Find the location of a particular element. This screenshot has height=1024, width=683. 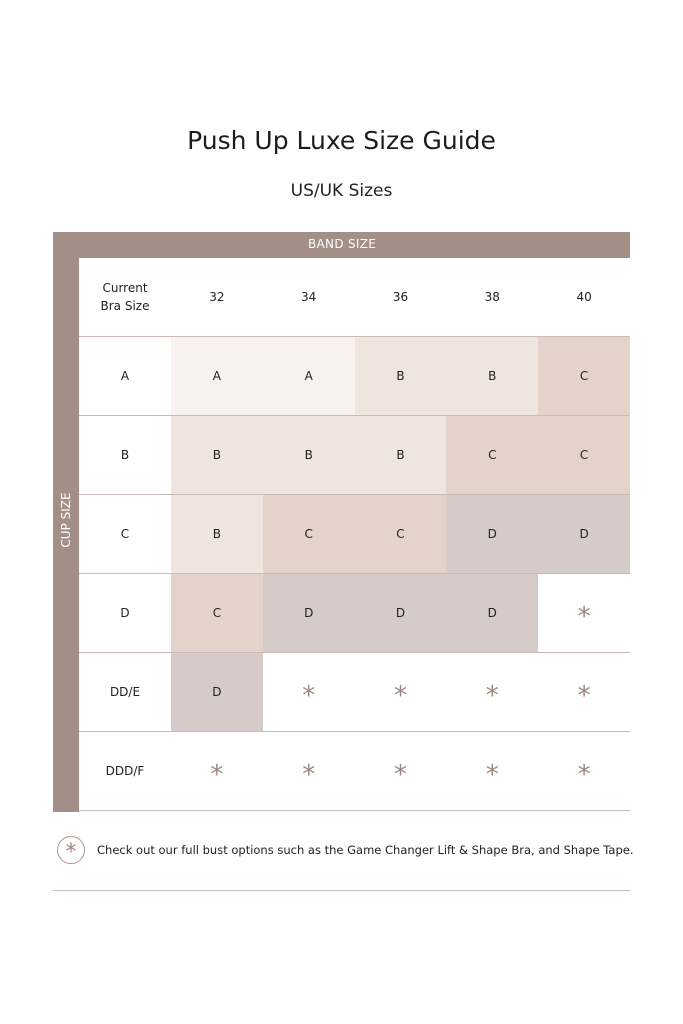

divider is located at coordinates (341, 890).